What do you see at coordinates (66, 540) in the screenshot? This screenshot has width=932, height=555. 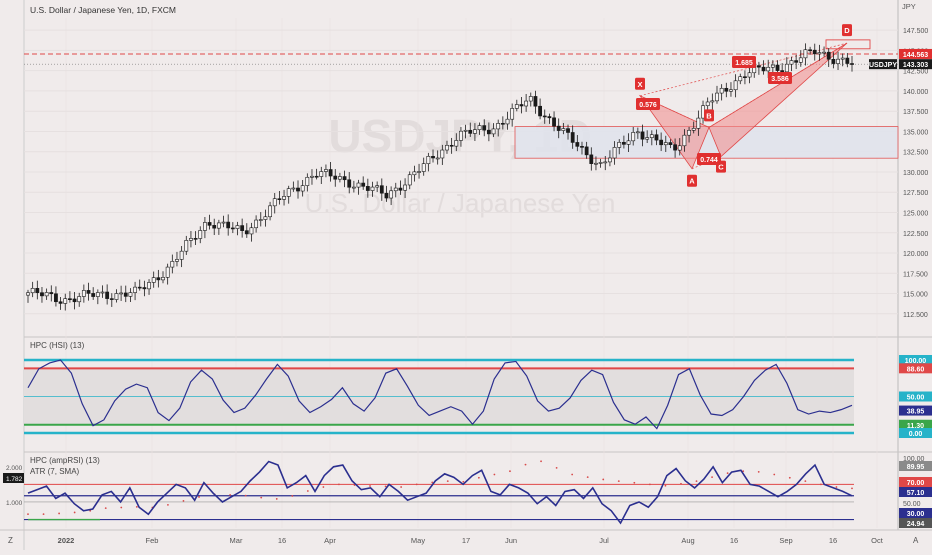 I see `time-tick-label: 2022` at bounding box center [66, 540].